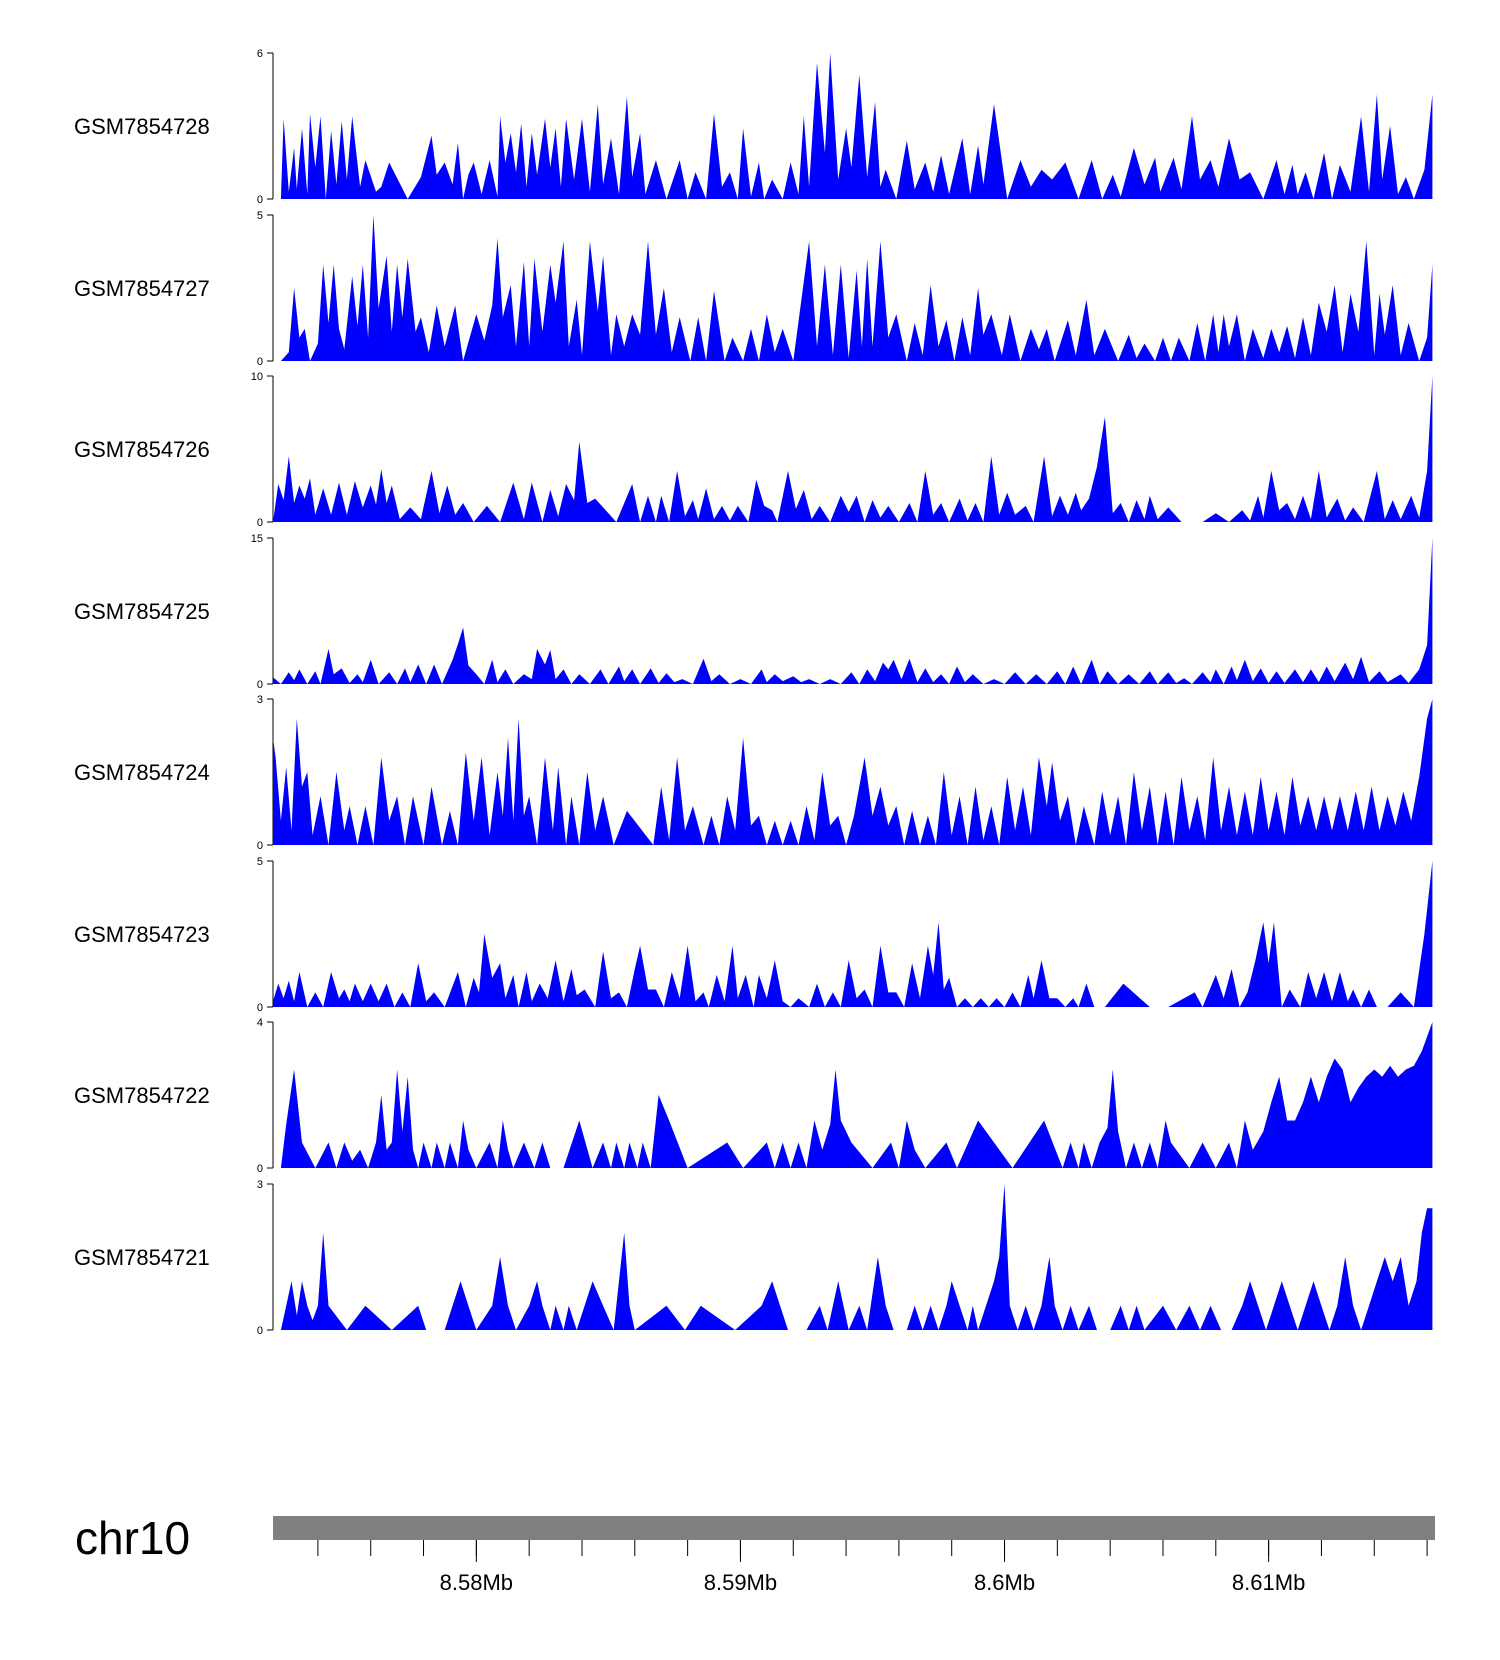 The image size is (1500, 1660). I want to click on axis-position-label: 8.6Mb, so click(1004, 1582).